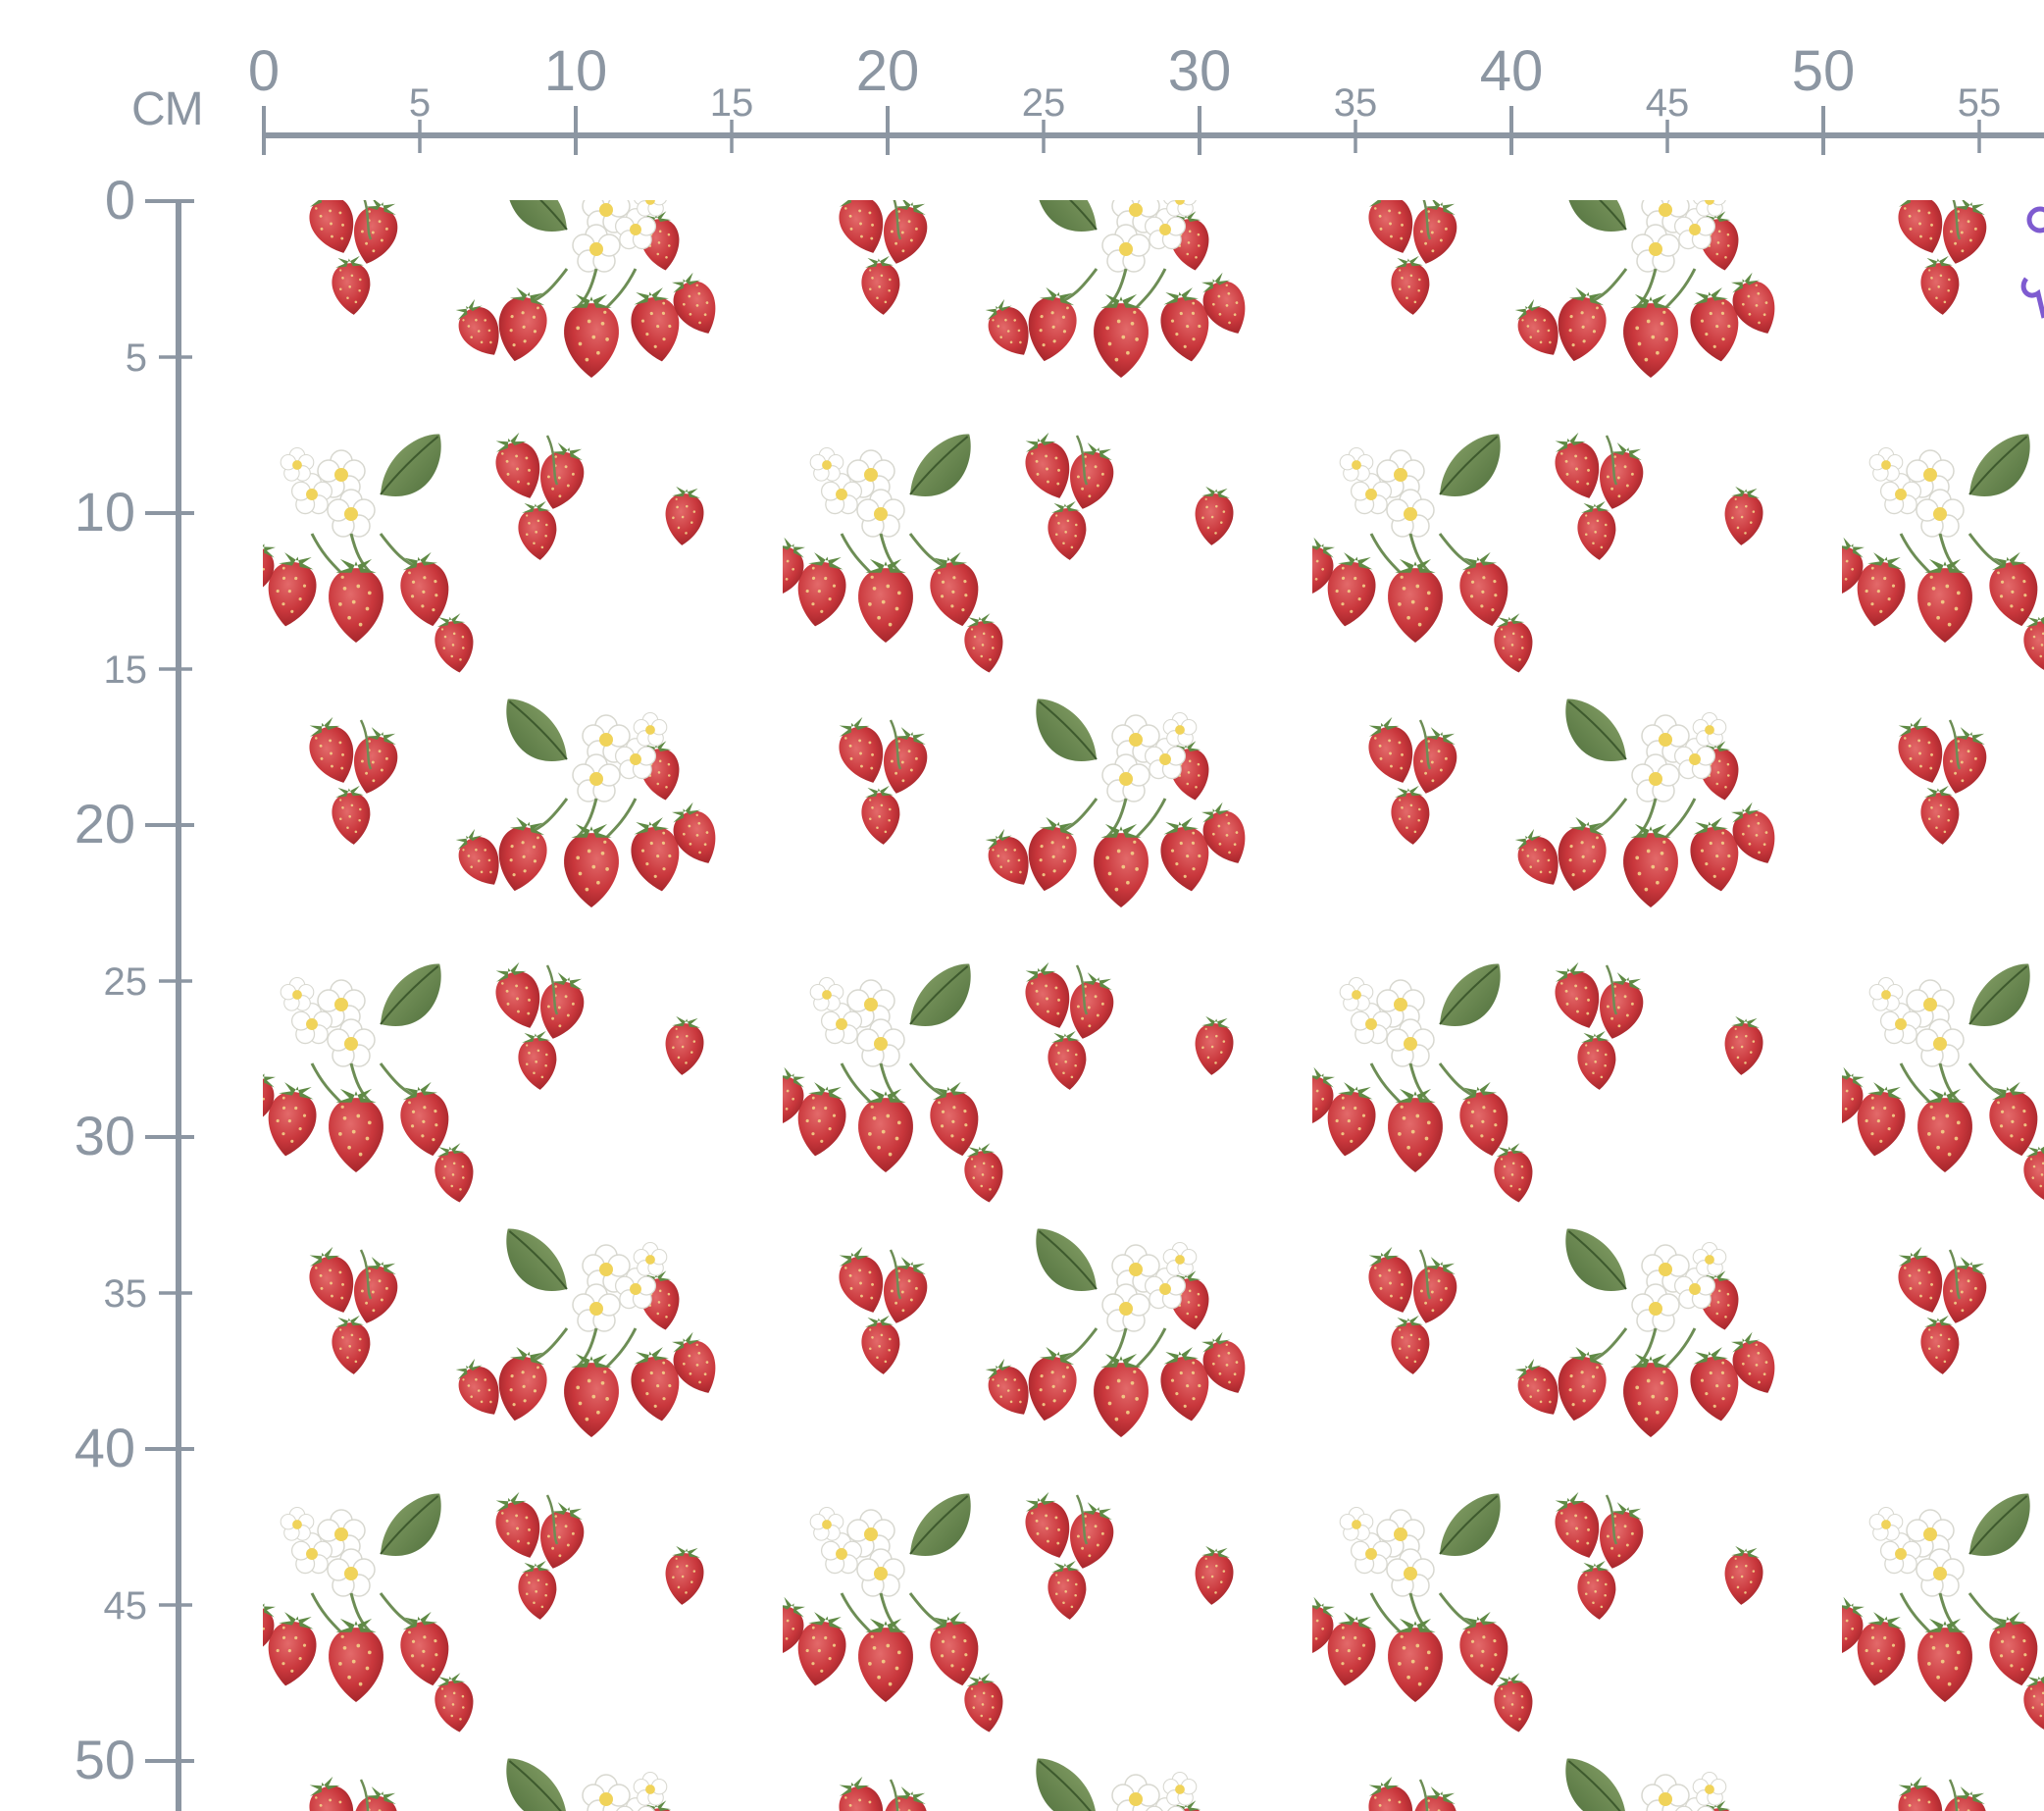 The height and width of the screenshot is (1811, 2044). Describe the element at coordinates (420, 103) in the screenshot. I see `top-minor-label: 5` at that location.